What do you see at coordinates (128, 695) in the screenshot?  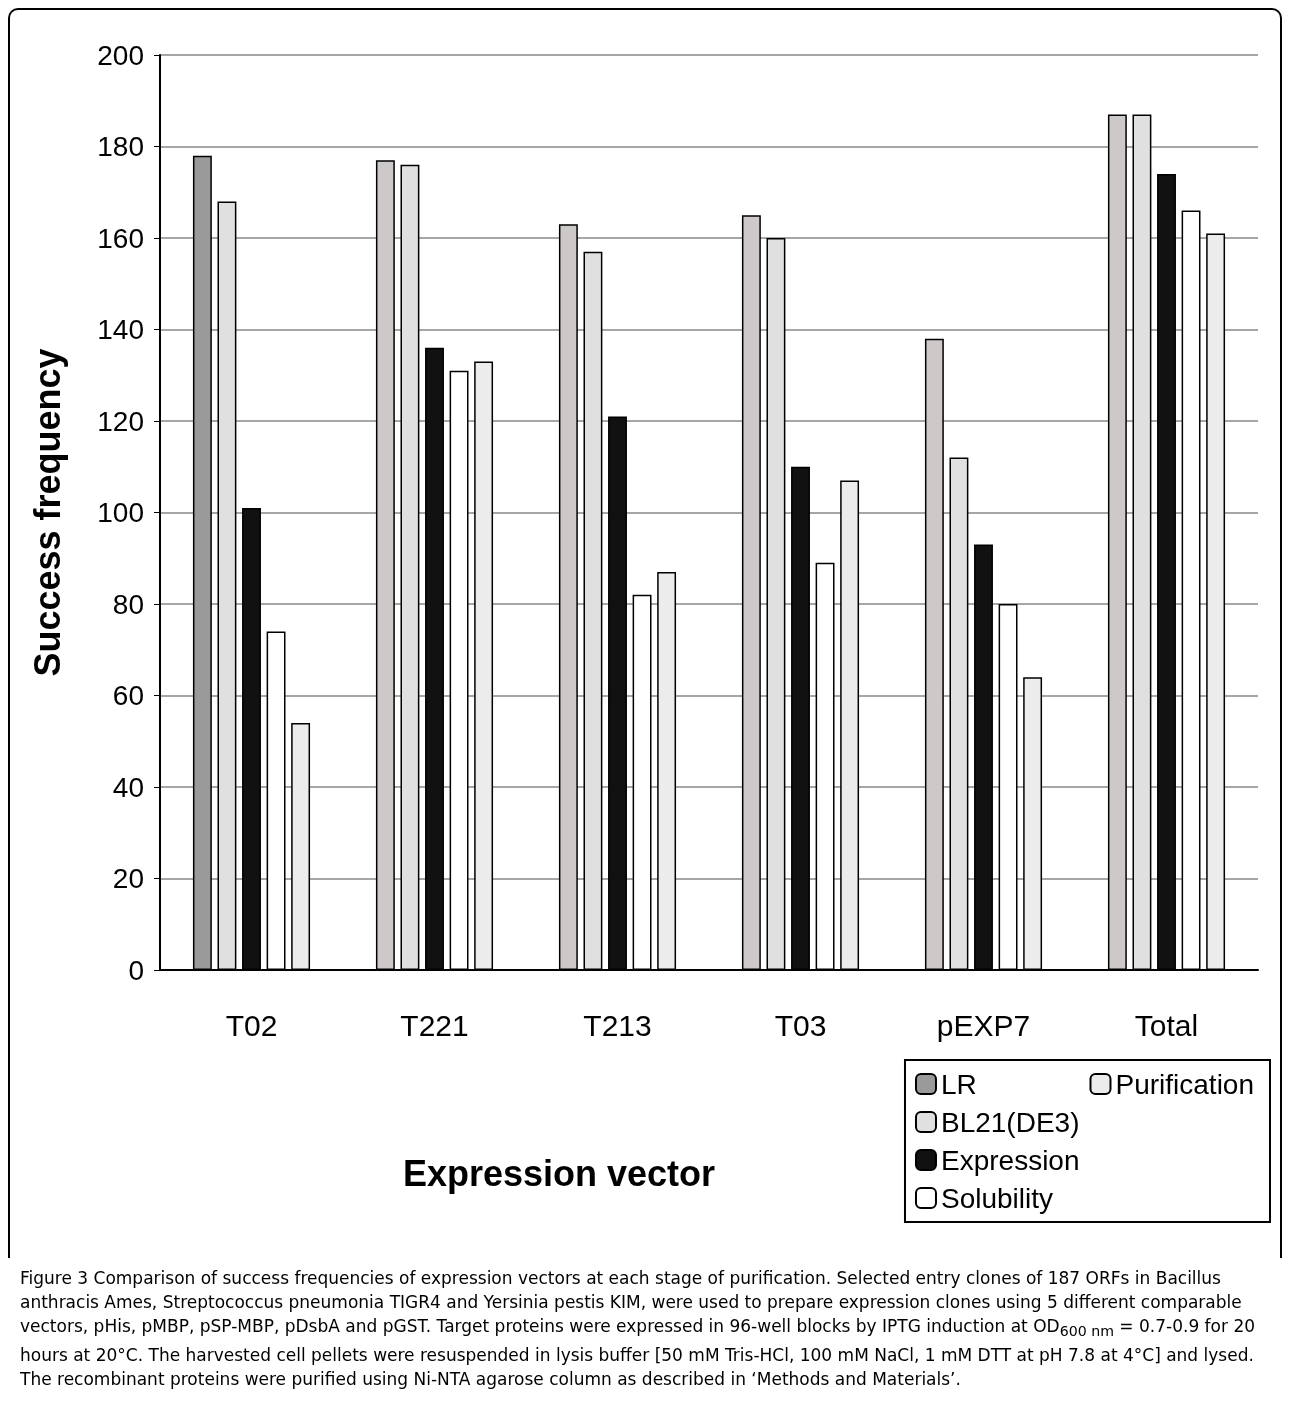 I see `y-tick-label: 60` at bounding box center [128, 695].